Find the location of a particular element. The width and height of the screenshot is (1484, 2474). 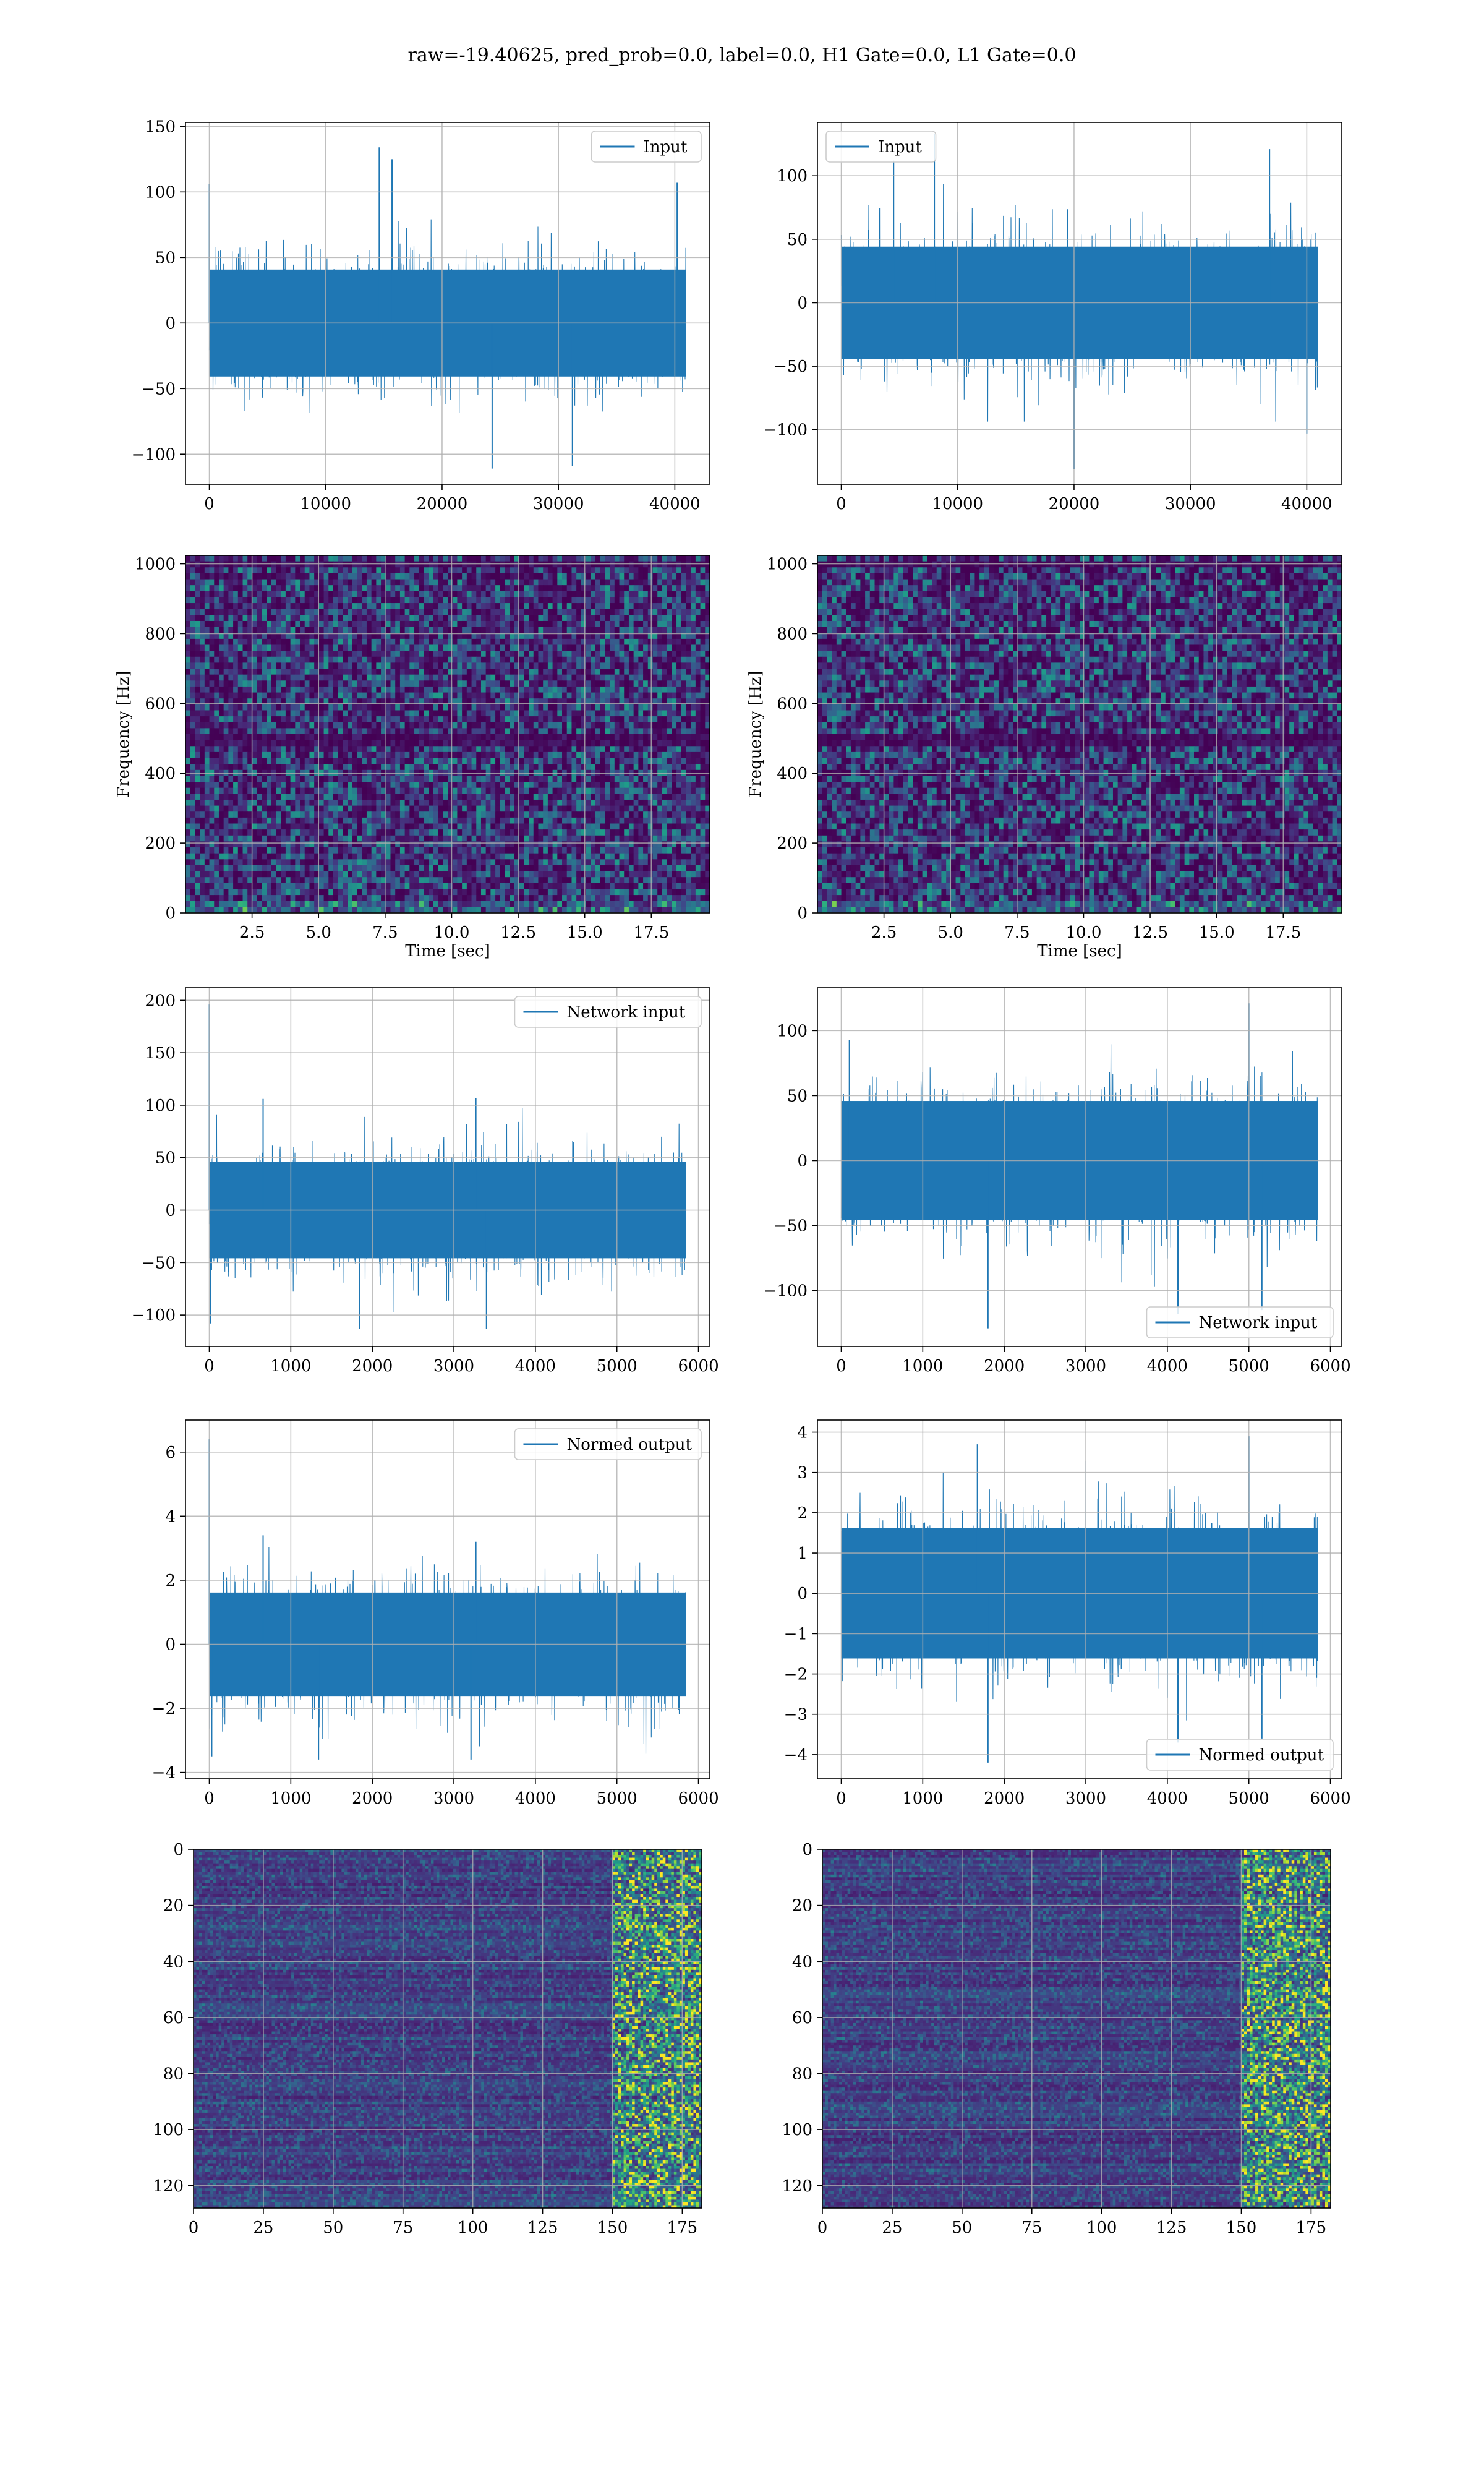

x-tick-label: 5.0 is located at coordinates (318, 932).